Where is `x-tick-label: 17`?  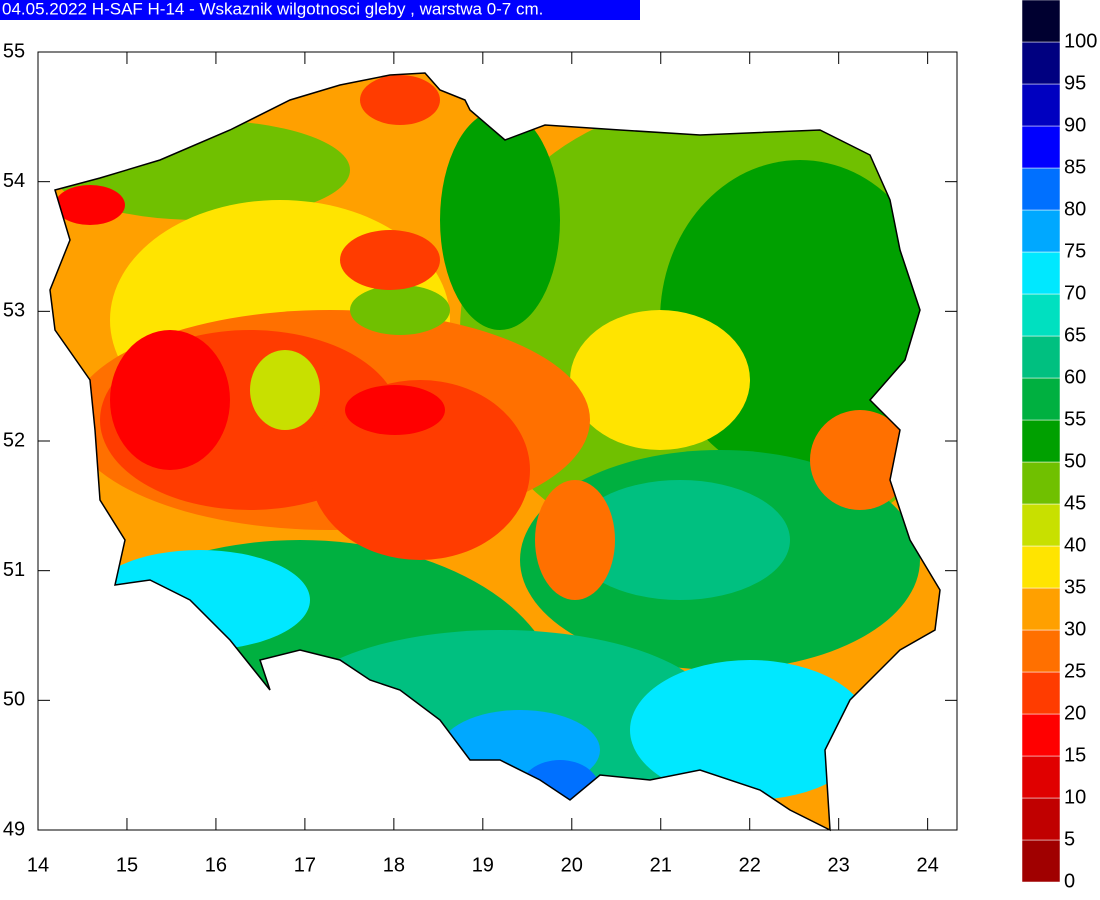 x-tick-label: 17 is located at coordinates (305, 865).